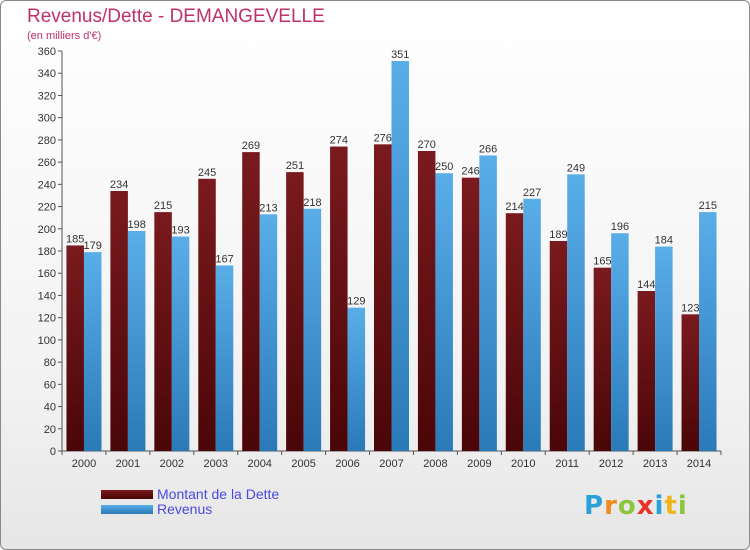 The width and height of the screenshot is (750, 550). I want to click on y-tick-label: 0, so click(53, 452).